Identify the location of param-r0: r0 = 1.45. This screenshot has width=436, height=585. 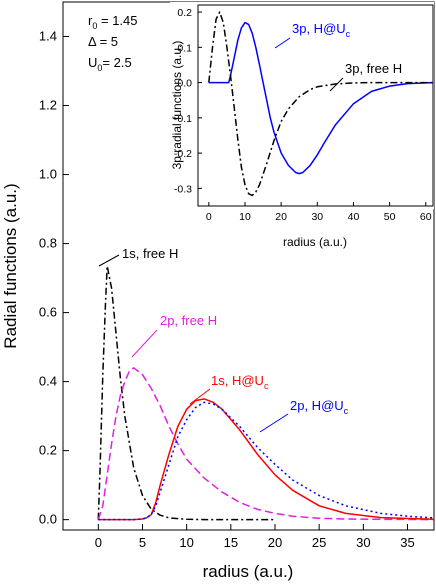
(113, 22).